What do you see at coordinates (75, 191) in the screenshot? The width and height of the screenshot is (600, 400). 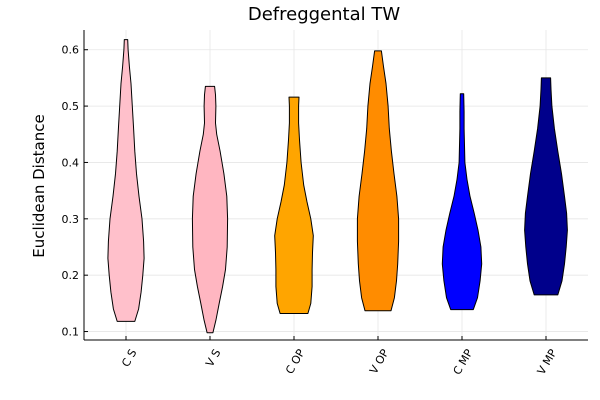 I see `y-ticks: 0.1 0.2 0.3 0.4 0.5 0.6` at bounding box center [75, 191].